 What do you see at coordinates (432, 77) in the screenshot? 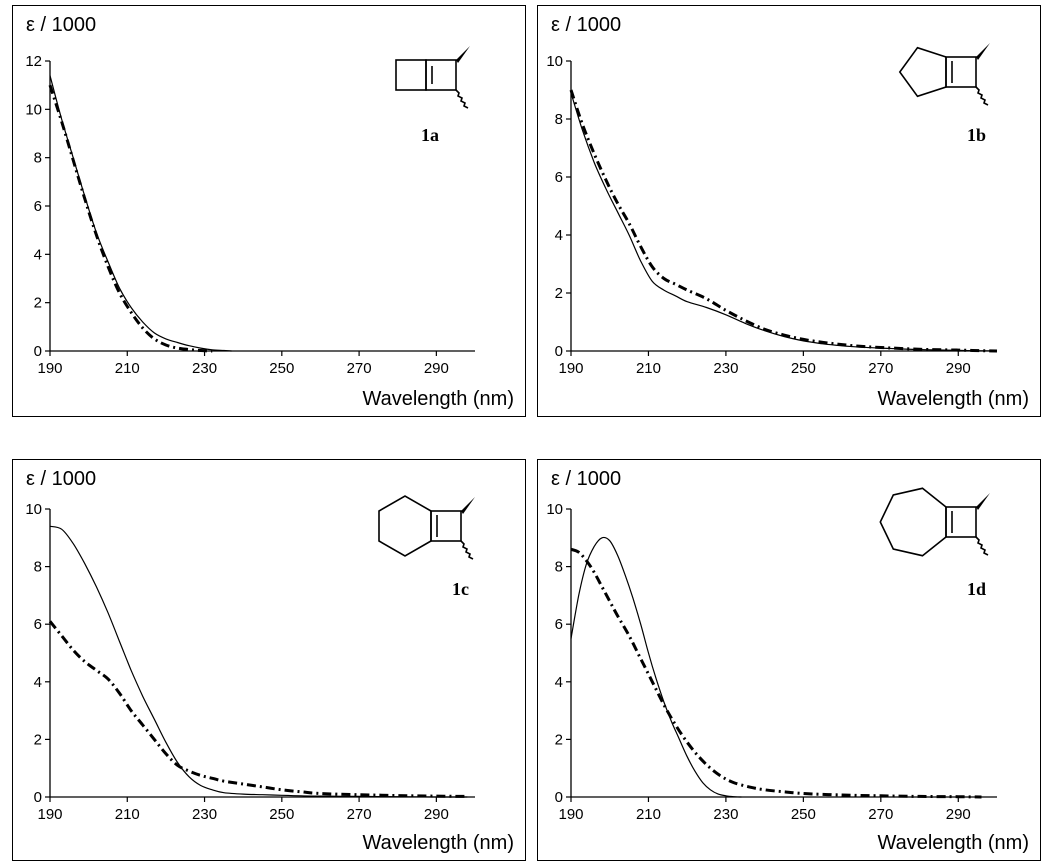
I see `structure-1a` at bounding box center [432, 77].